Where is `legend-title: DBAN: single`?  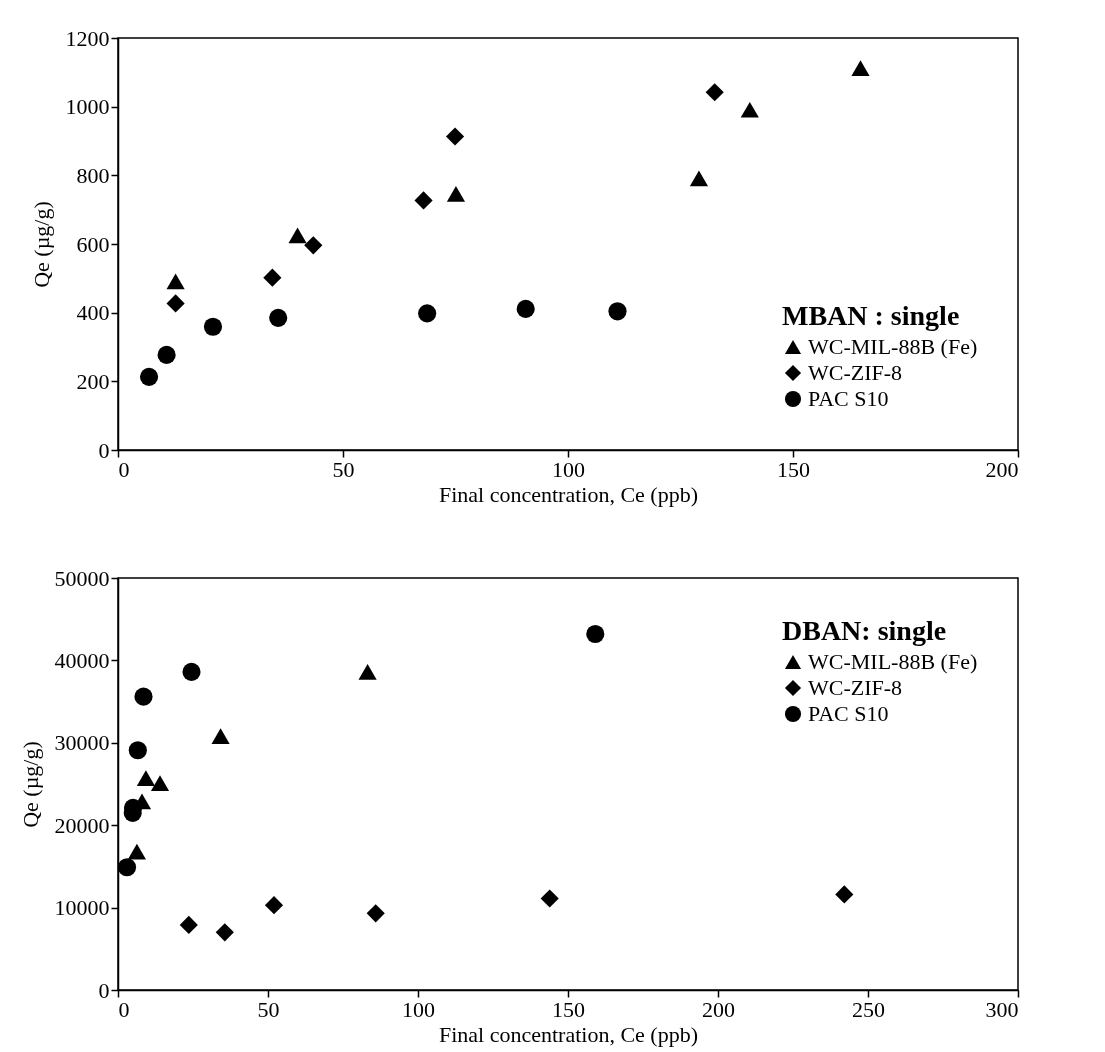
legend-title: DBAN: single is located at coordinates (864, 630).